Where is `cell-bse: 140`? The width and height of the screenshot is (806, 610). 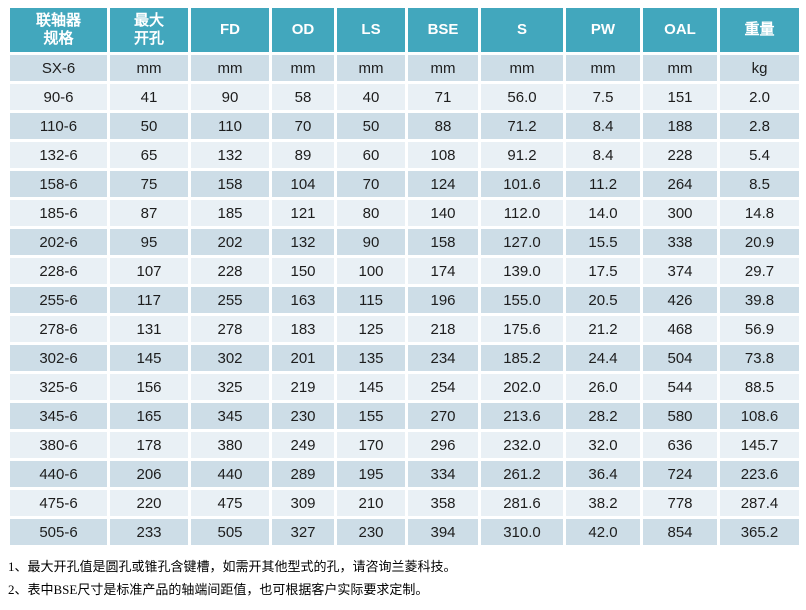 cell-bse: 140 is located at coordinates (443, 213).